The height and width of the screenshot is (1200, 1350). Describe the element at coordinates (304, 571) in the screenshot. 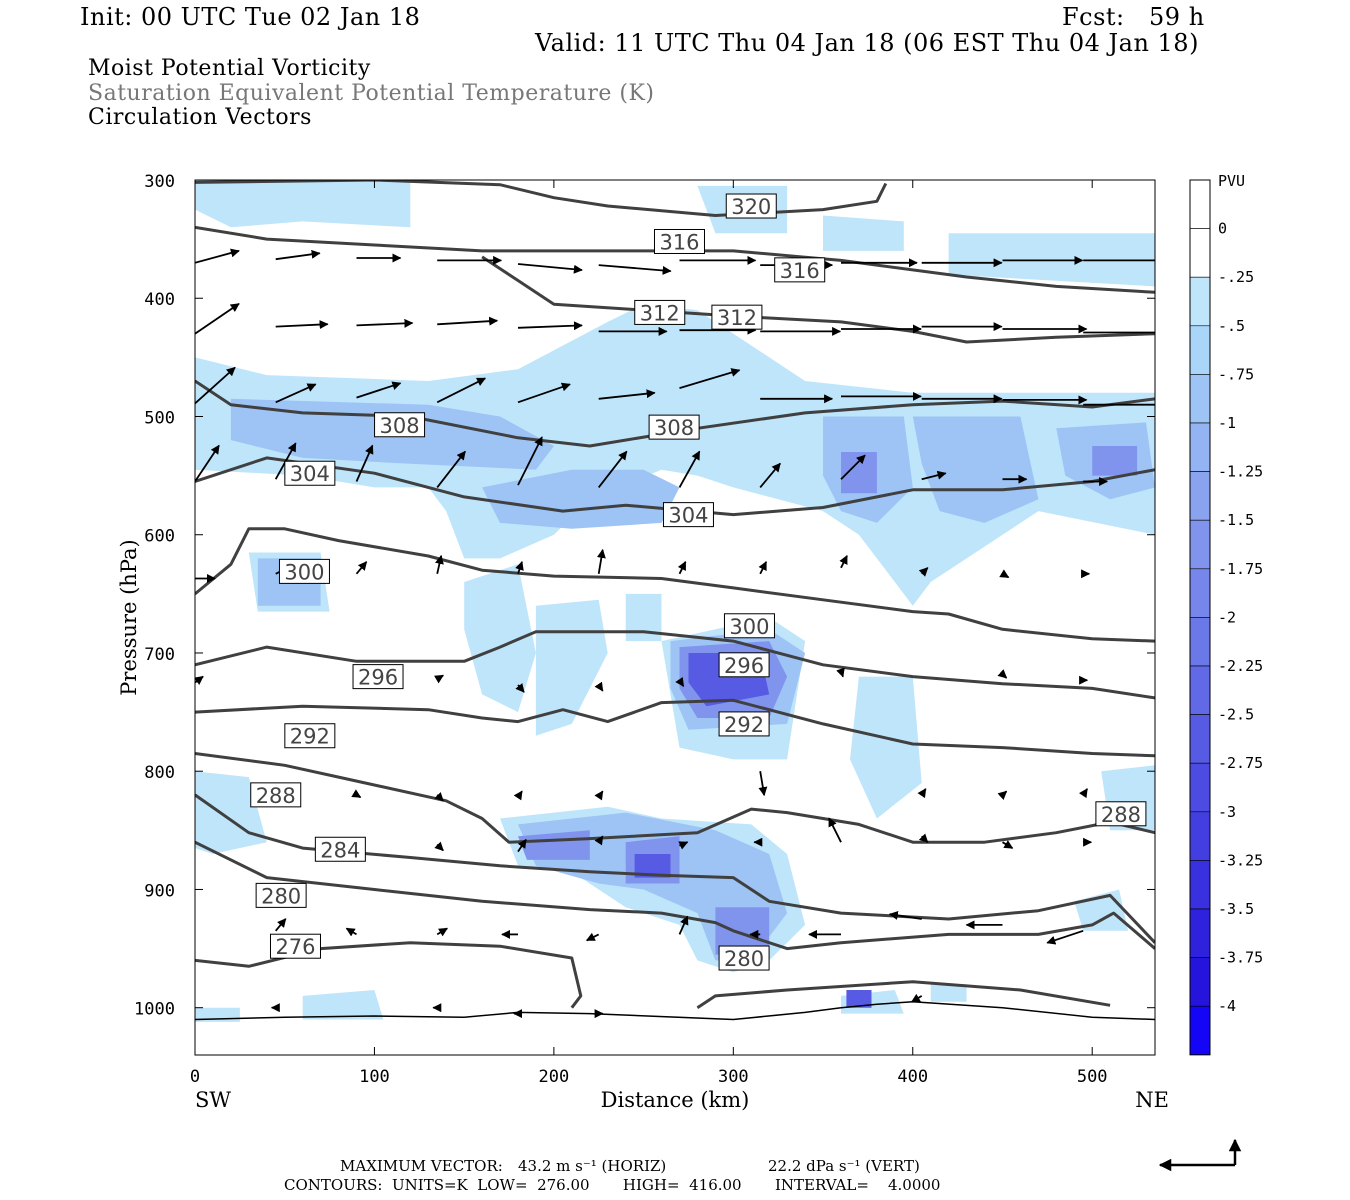

I see `contour-label: 300` at that location.